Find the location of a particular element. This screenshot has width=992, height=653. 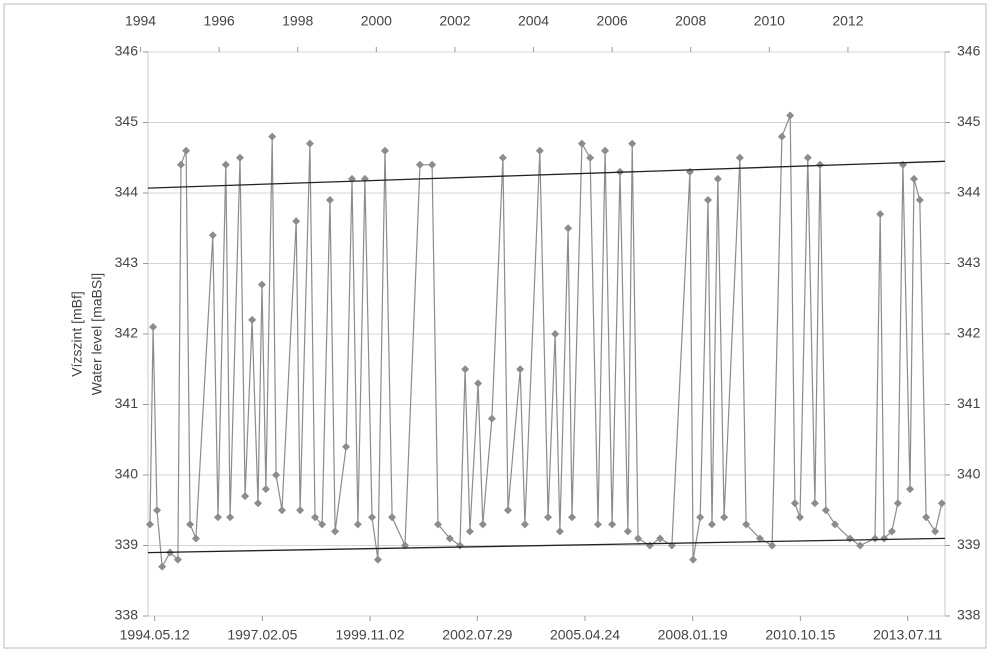

x2-tick-label: 2008 is located at coordinates (690, 21).